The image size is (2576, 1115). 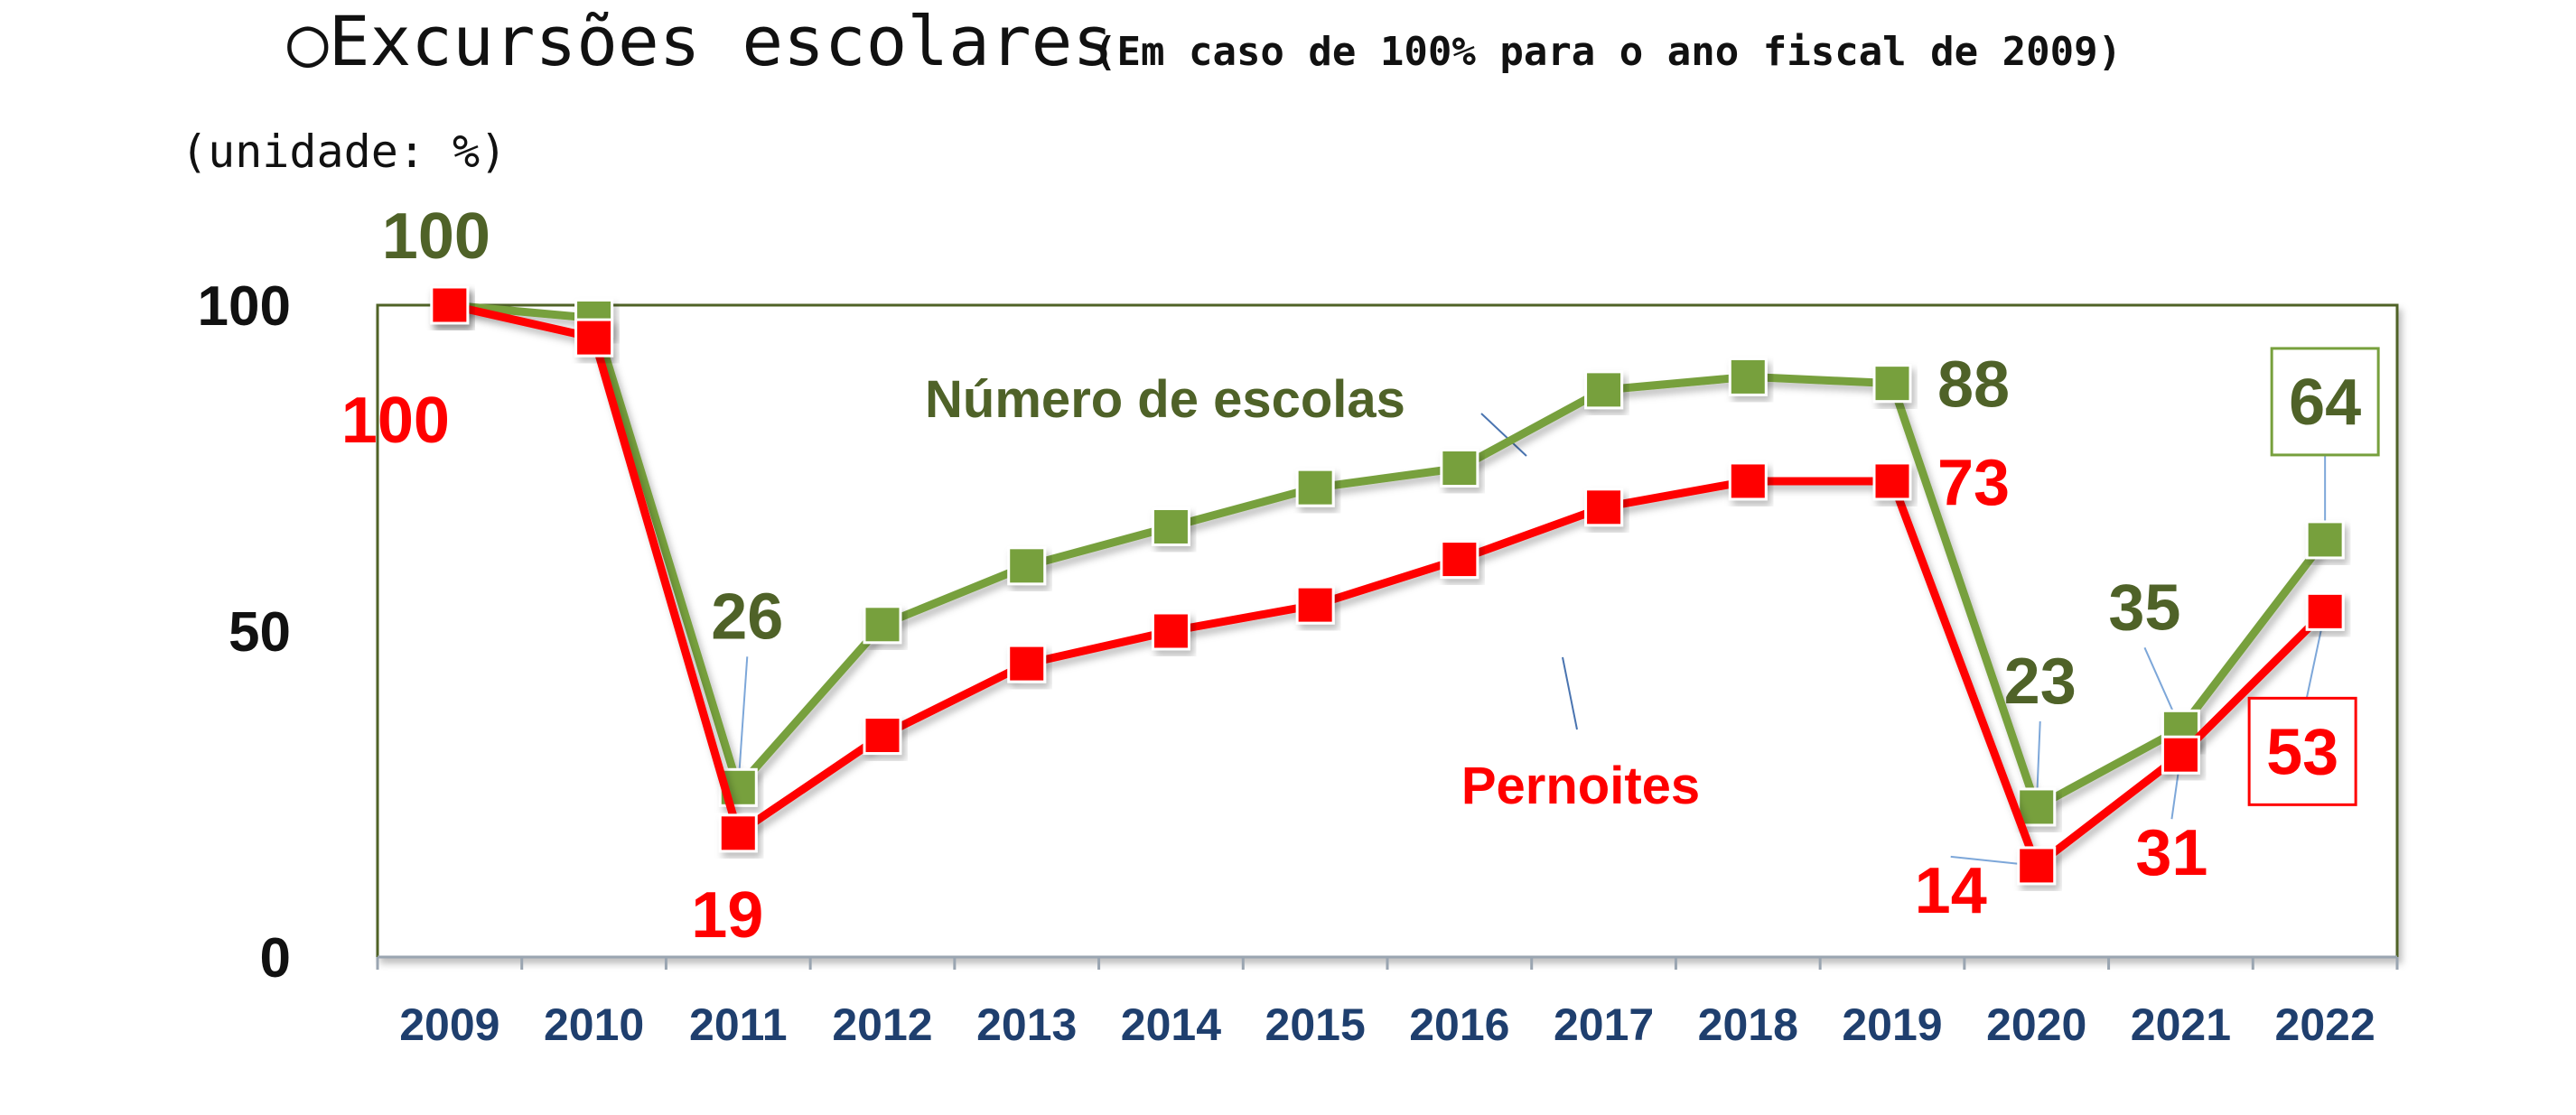 What do you see at coordinates (2181, 1024) in the screenshot?
I see `x-tick-label: 2021` at bounding box center [2181, 1024].